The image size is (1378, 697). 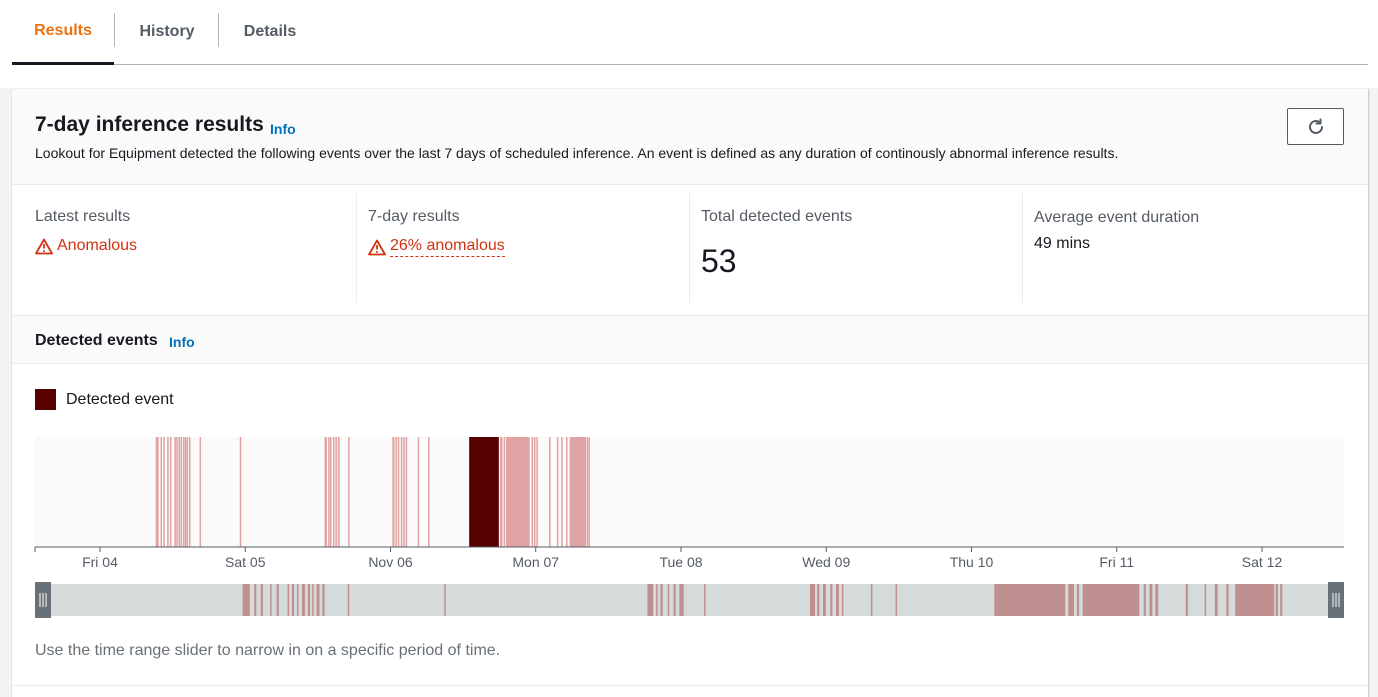 What do you see at coordinates (689, 600) in the screenshot?
I see `time-range-slider` at bounding box center [689, 600].